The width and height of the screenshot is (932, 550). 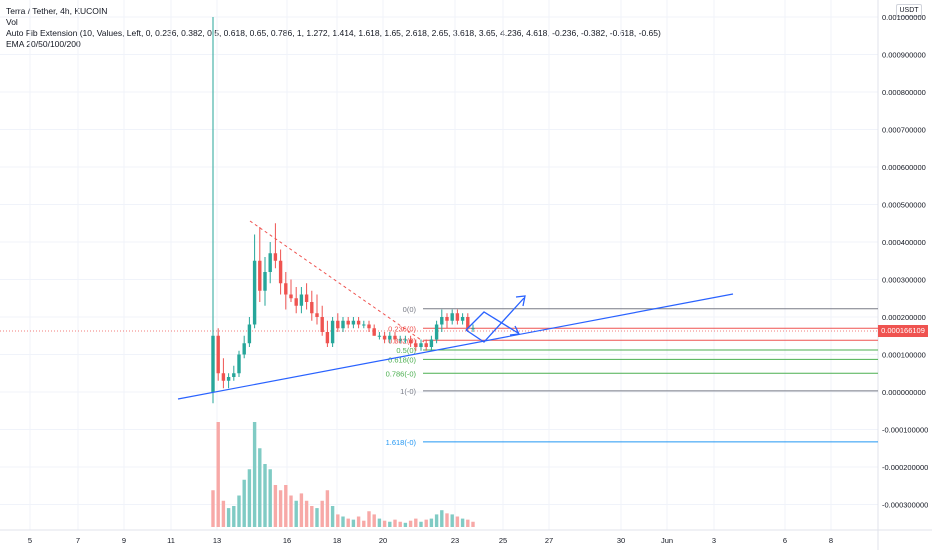 I want to click on x-tick-label: 5, so click(x=30, y=540).